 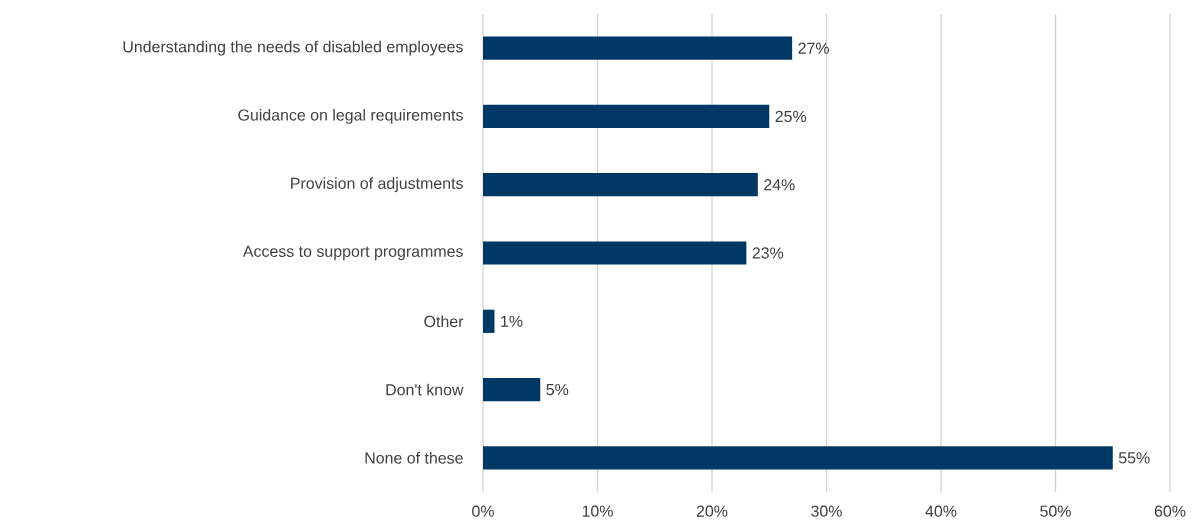 What do you see at coordinates (414, 458) in the screenshot?
I see `y-tick-label: None of these` at bounding box center [414, 458].